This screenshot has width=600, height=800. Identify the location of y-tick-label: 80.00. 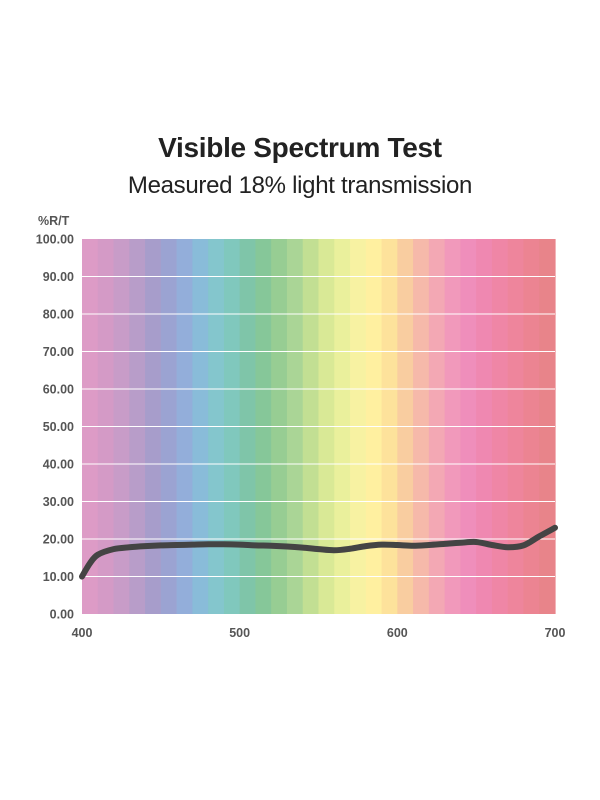
(58, 315).